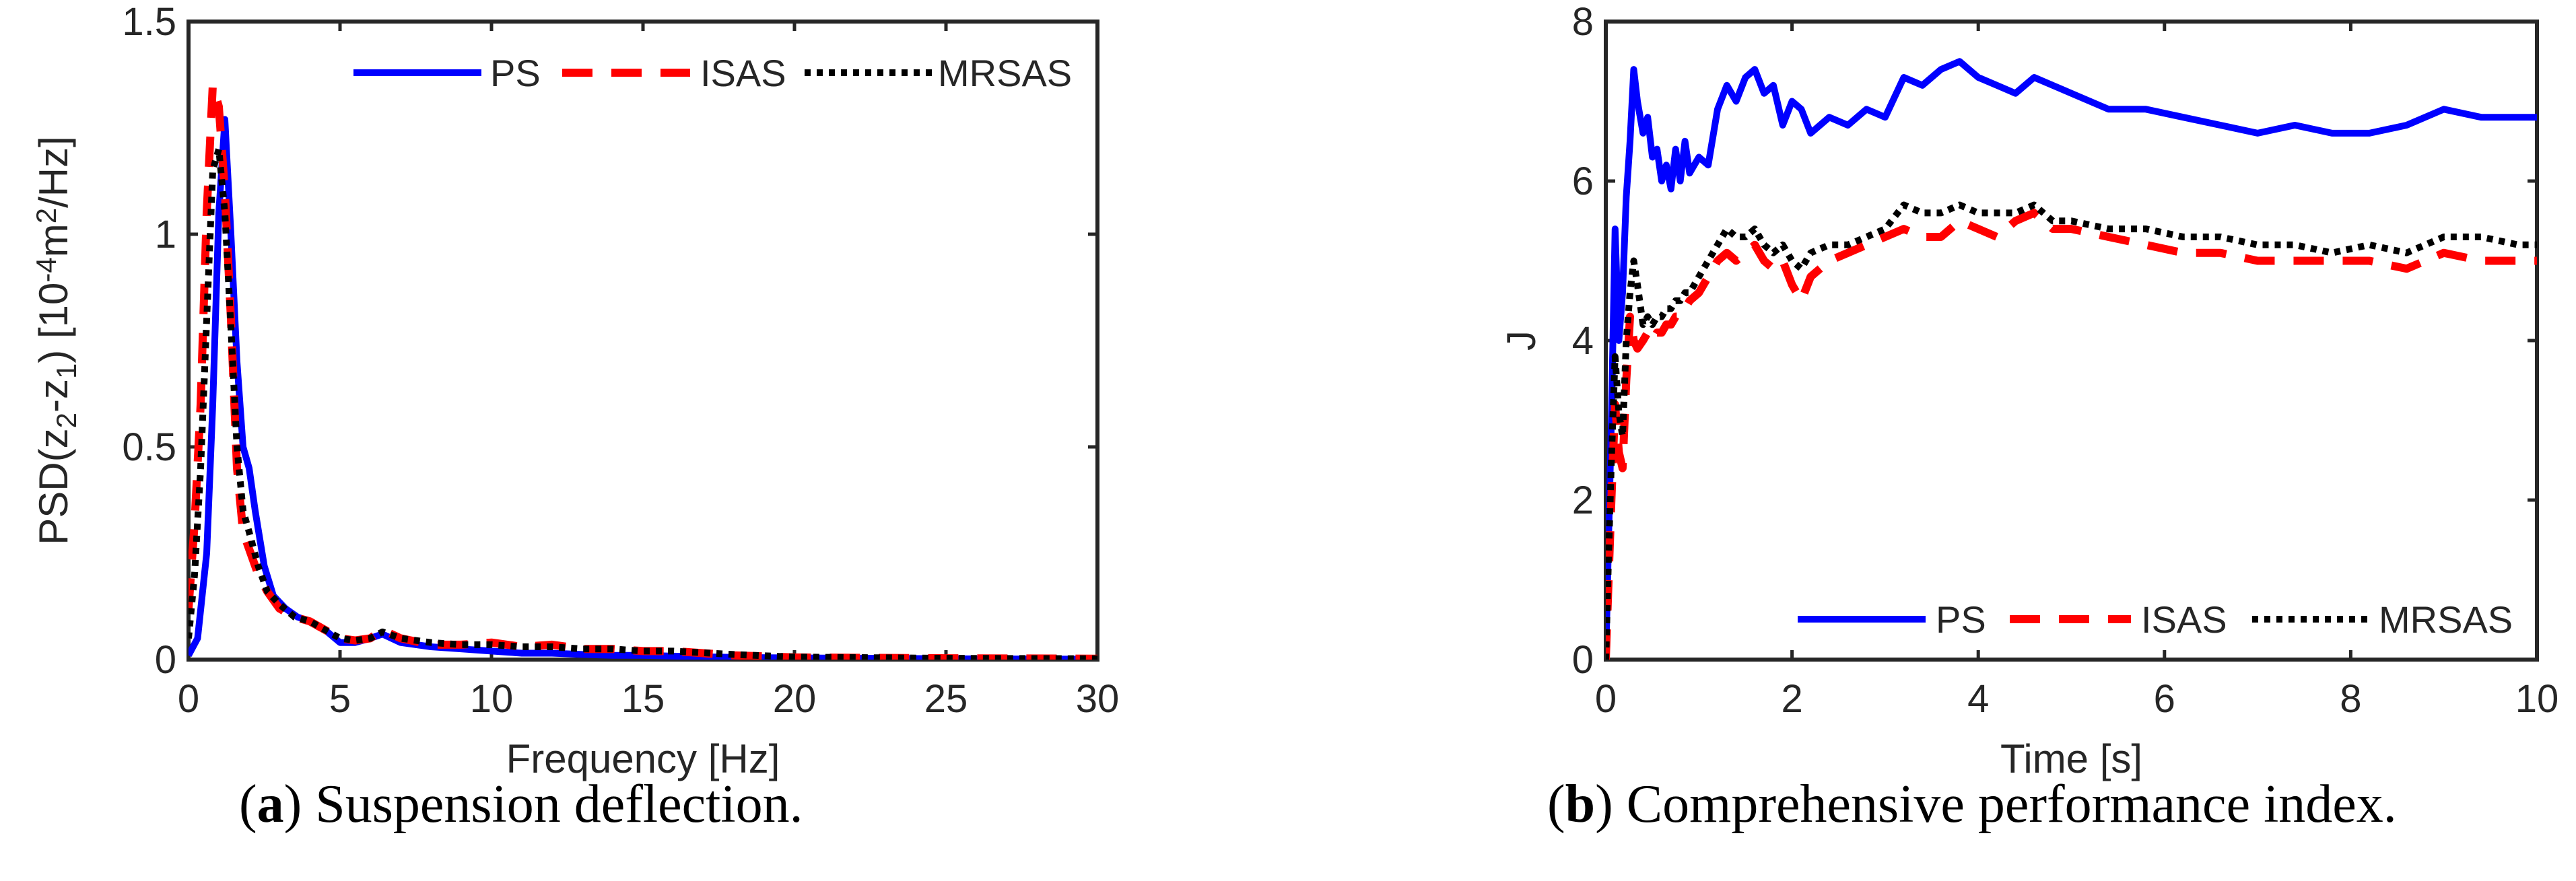 This screenshot has width=2576, height=881. I want to click on chart-b-ytick-label: 4, so click(1583, 341).